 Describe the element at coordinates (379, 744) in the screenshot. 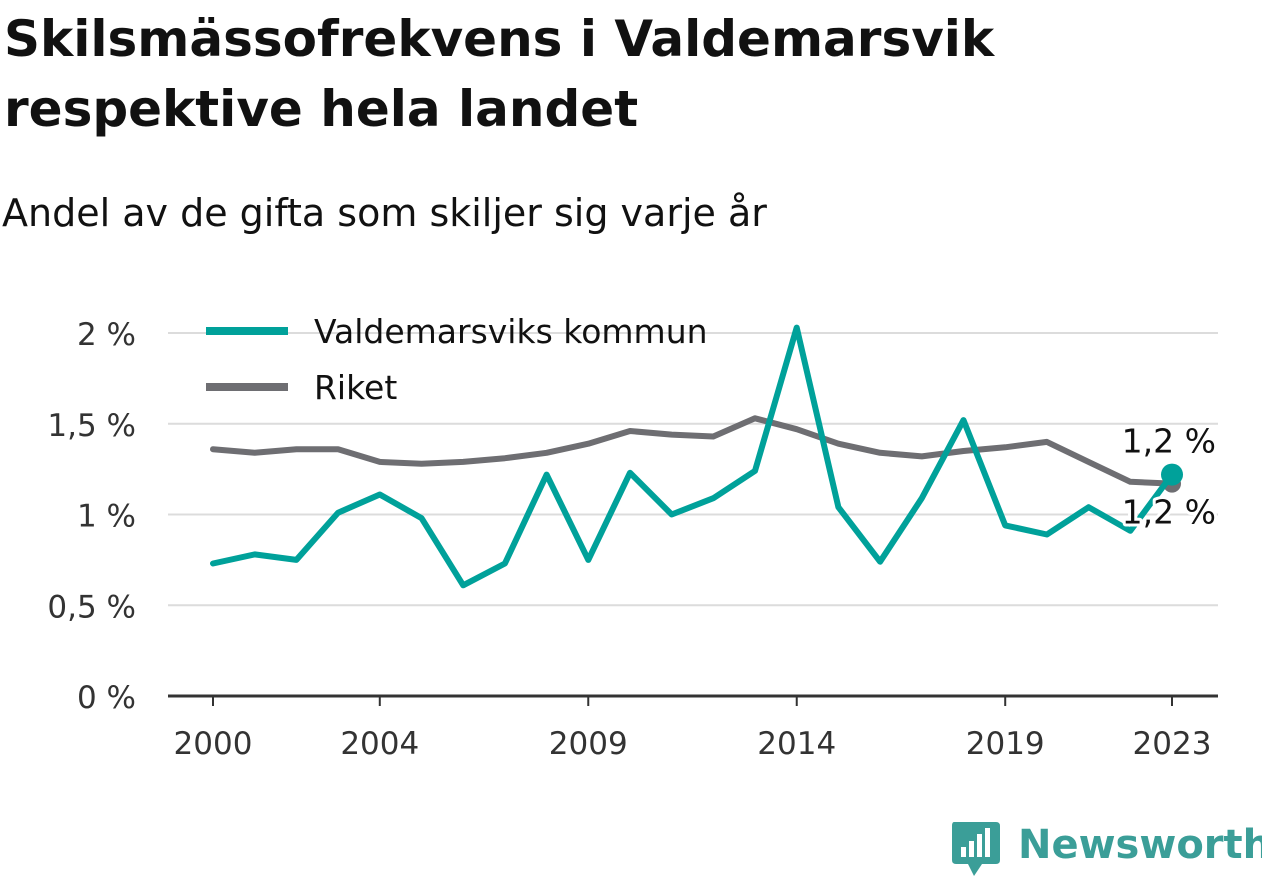

I see `x-tick-label: 2004` at that location.